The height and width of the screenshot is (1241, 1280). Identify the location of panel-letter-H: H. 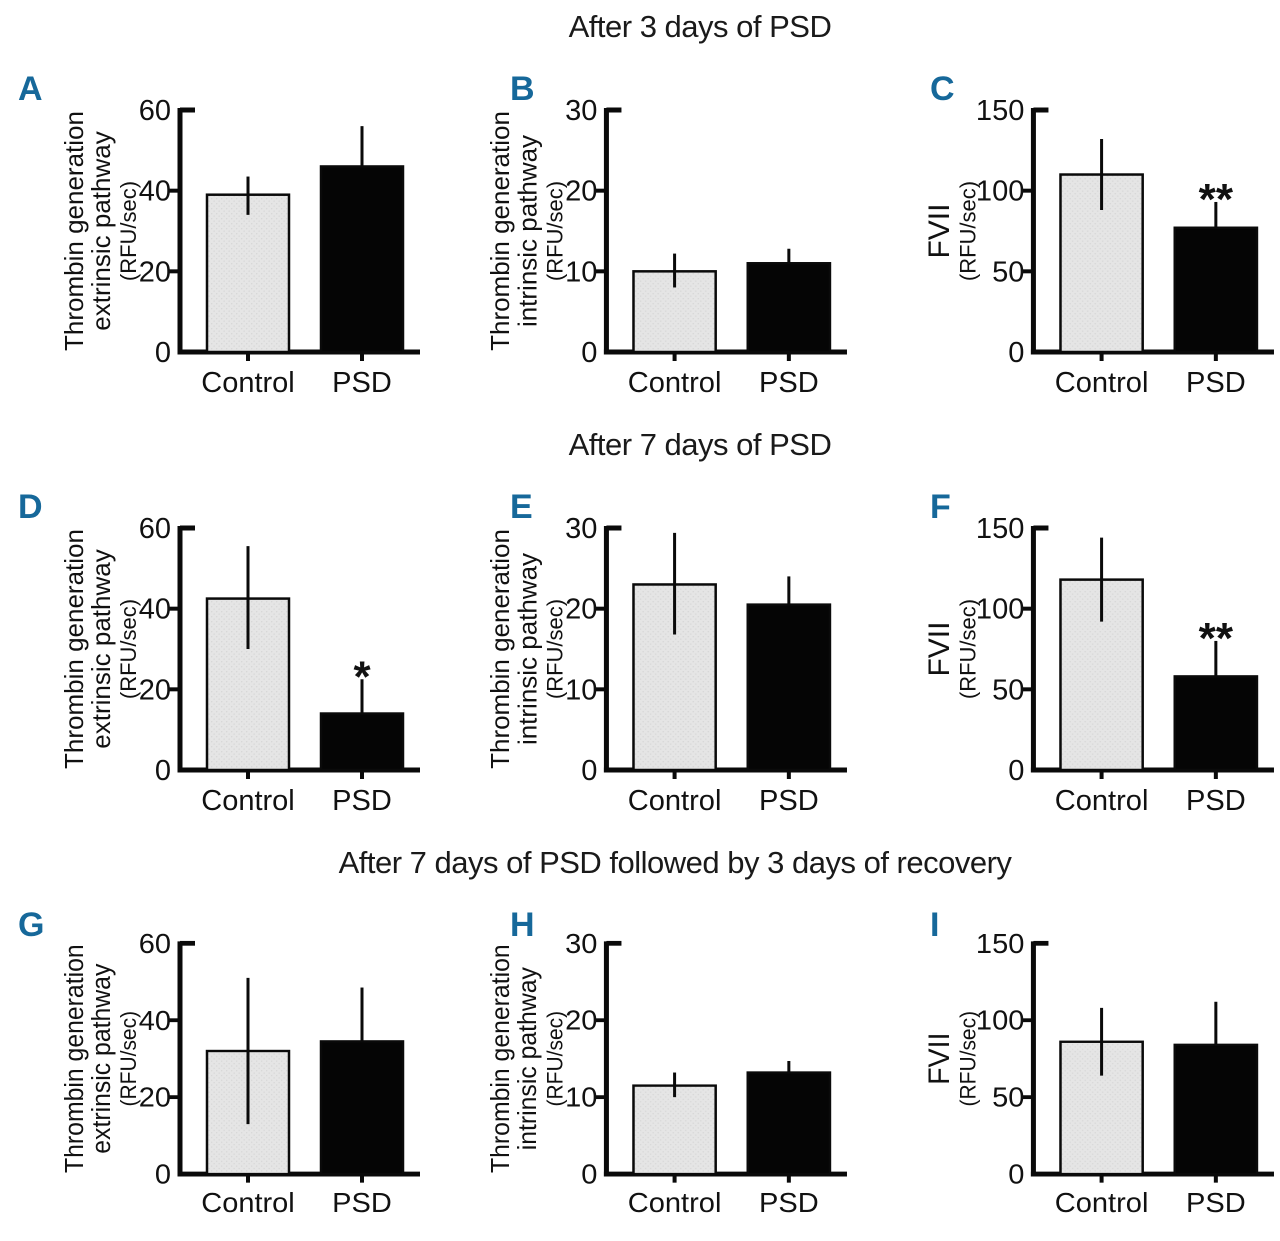
(522, 925).